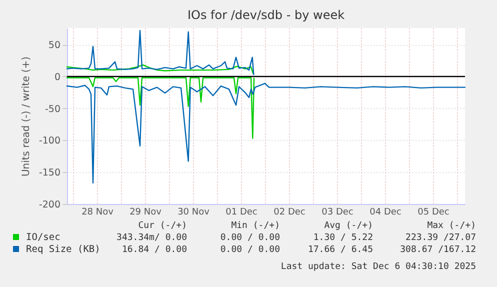 This screenshot has height=287, width=497. I want to click on x-tick-label: 01 Dec, so click(242, 213).